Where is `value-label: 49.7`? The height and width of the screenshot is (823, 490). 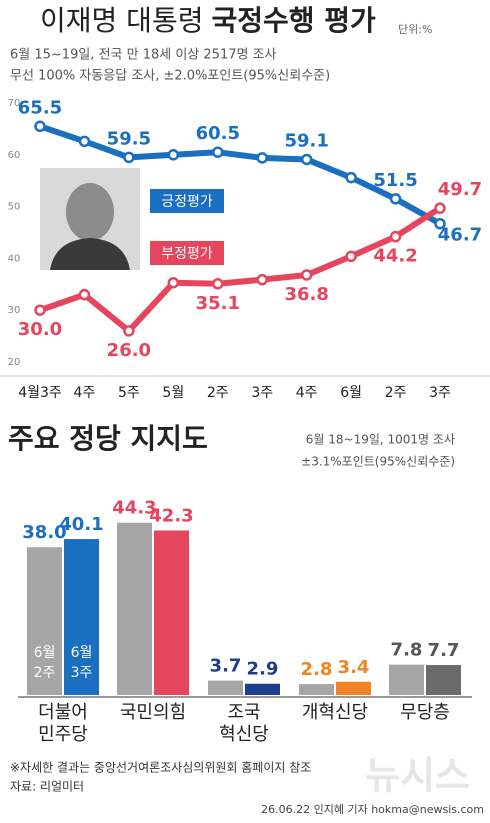 value-label: 49.7 is located at coordinates (460, 189).